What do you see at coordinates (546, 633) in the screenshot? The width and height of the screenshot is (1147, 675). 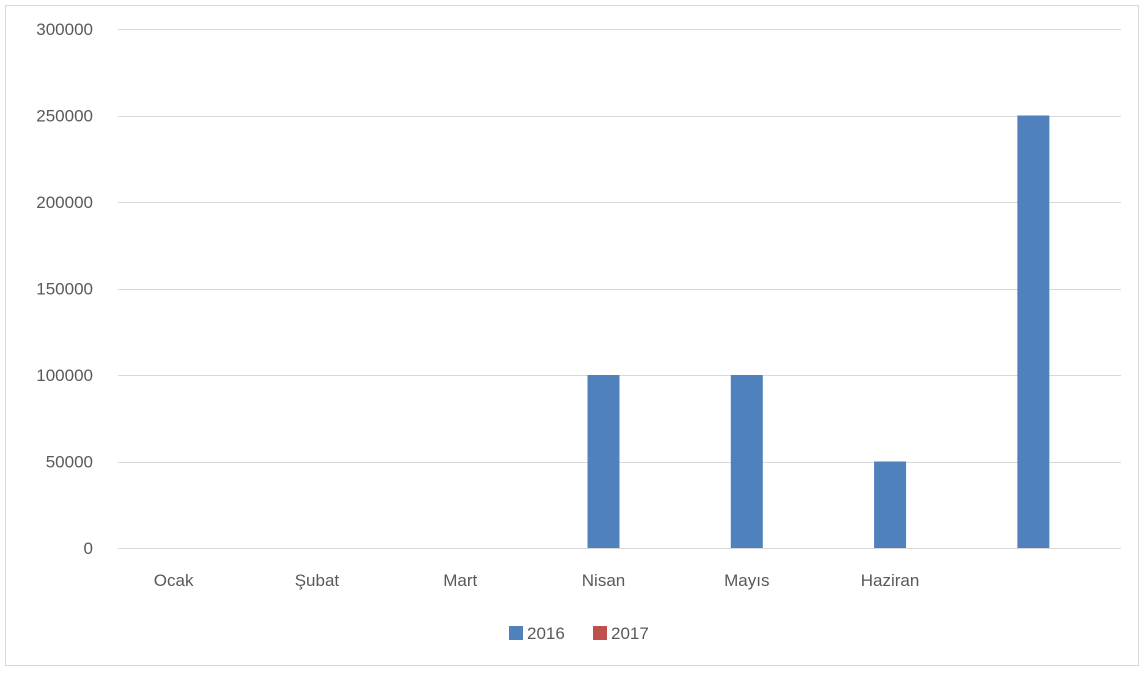 I see `legend-label-2016: 2016` at bounding box center [546, 633].